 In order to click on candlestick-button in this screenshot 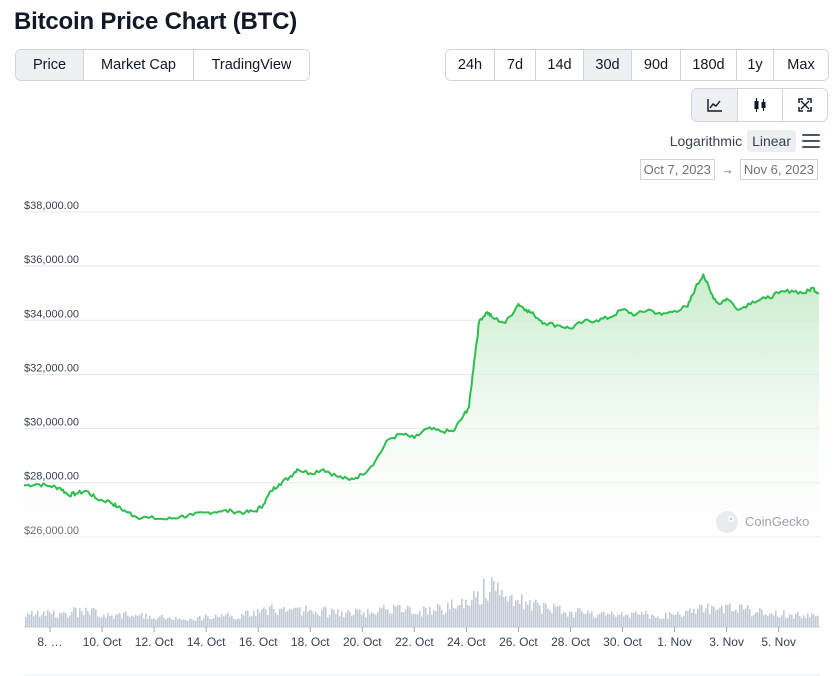, I will do `click(759, 105)`.